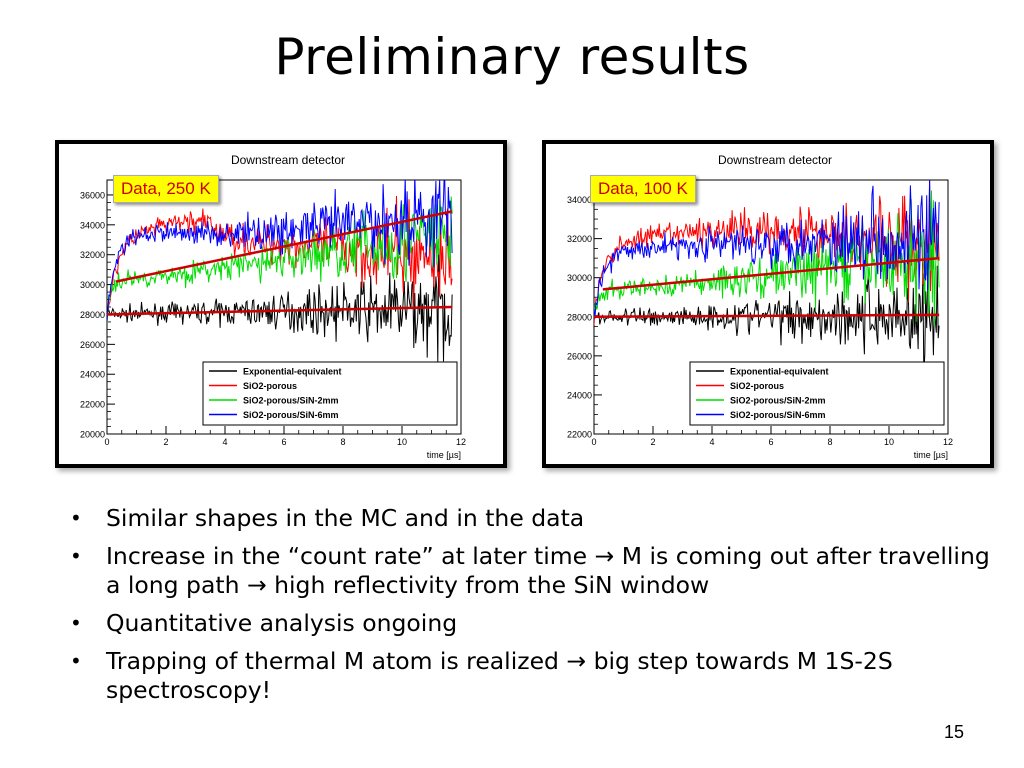 The image size is (1024, 768). I want to click on page-number: 15, so click(953, 732).